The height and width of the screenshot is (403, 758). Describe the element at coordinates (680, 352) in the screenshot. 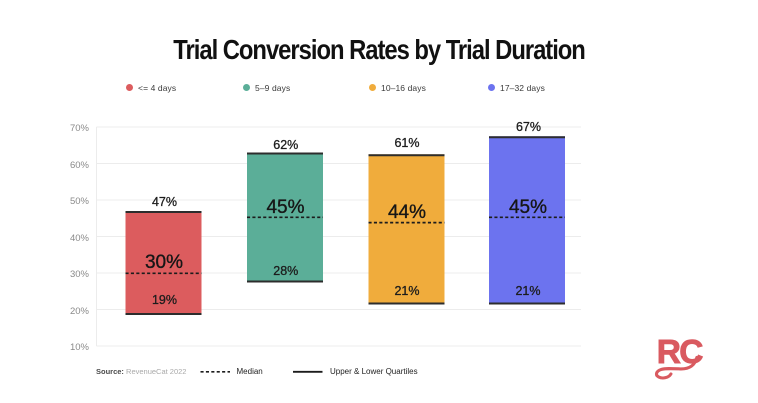

I see `svg-text: RC` at that location.